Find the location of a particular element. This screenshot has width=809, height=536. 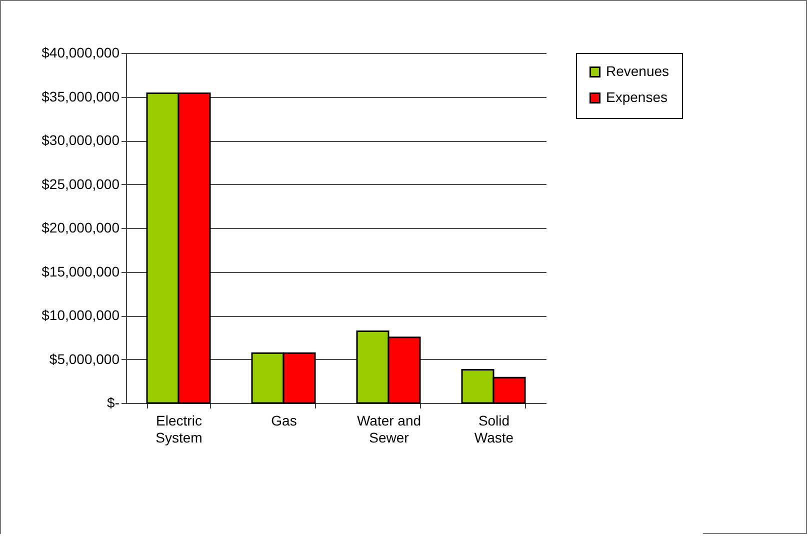

y-tick-label: $20,000,000 is located at coordinates (81, 228).